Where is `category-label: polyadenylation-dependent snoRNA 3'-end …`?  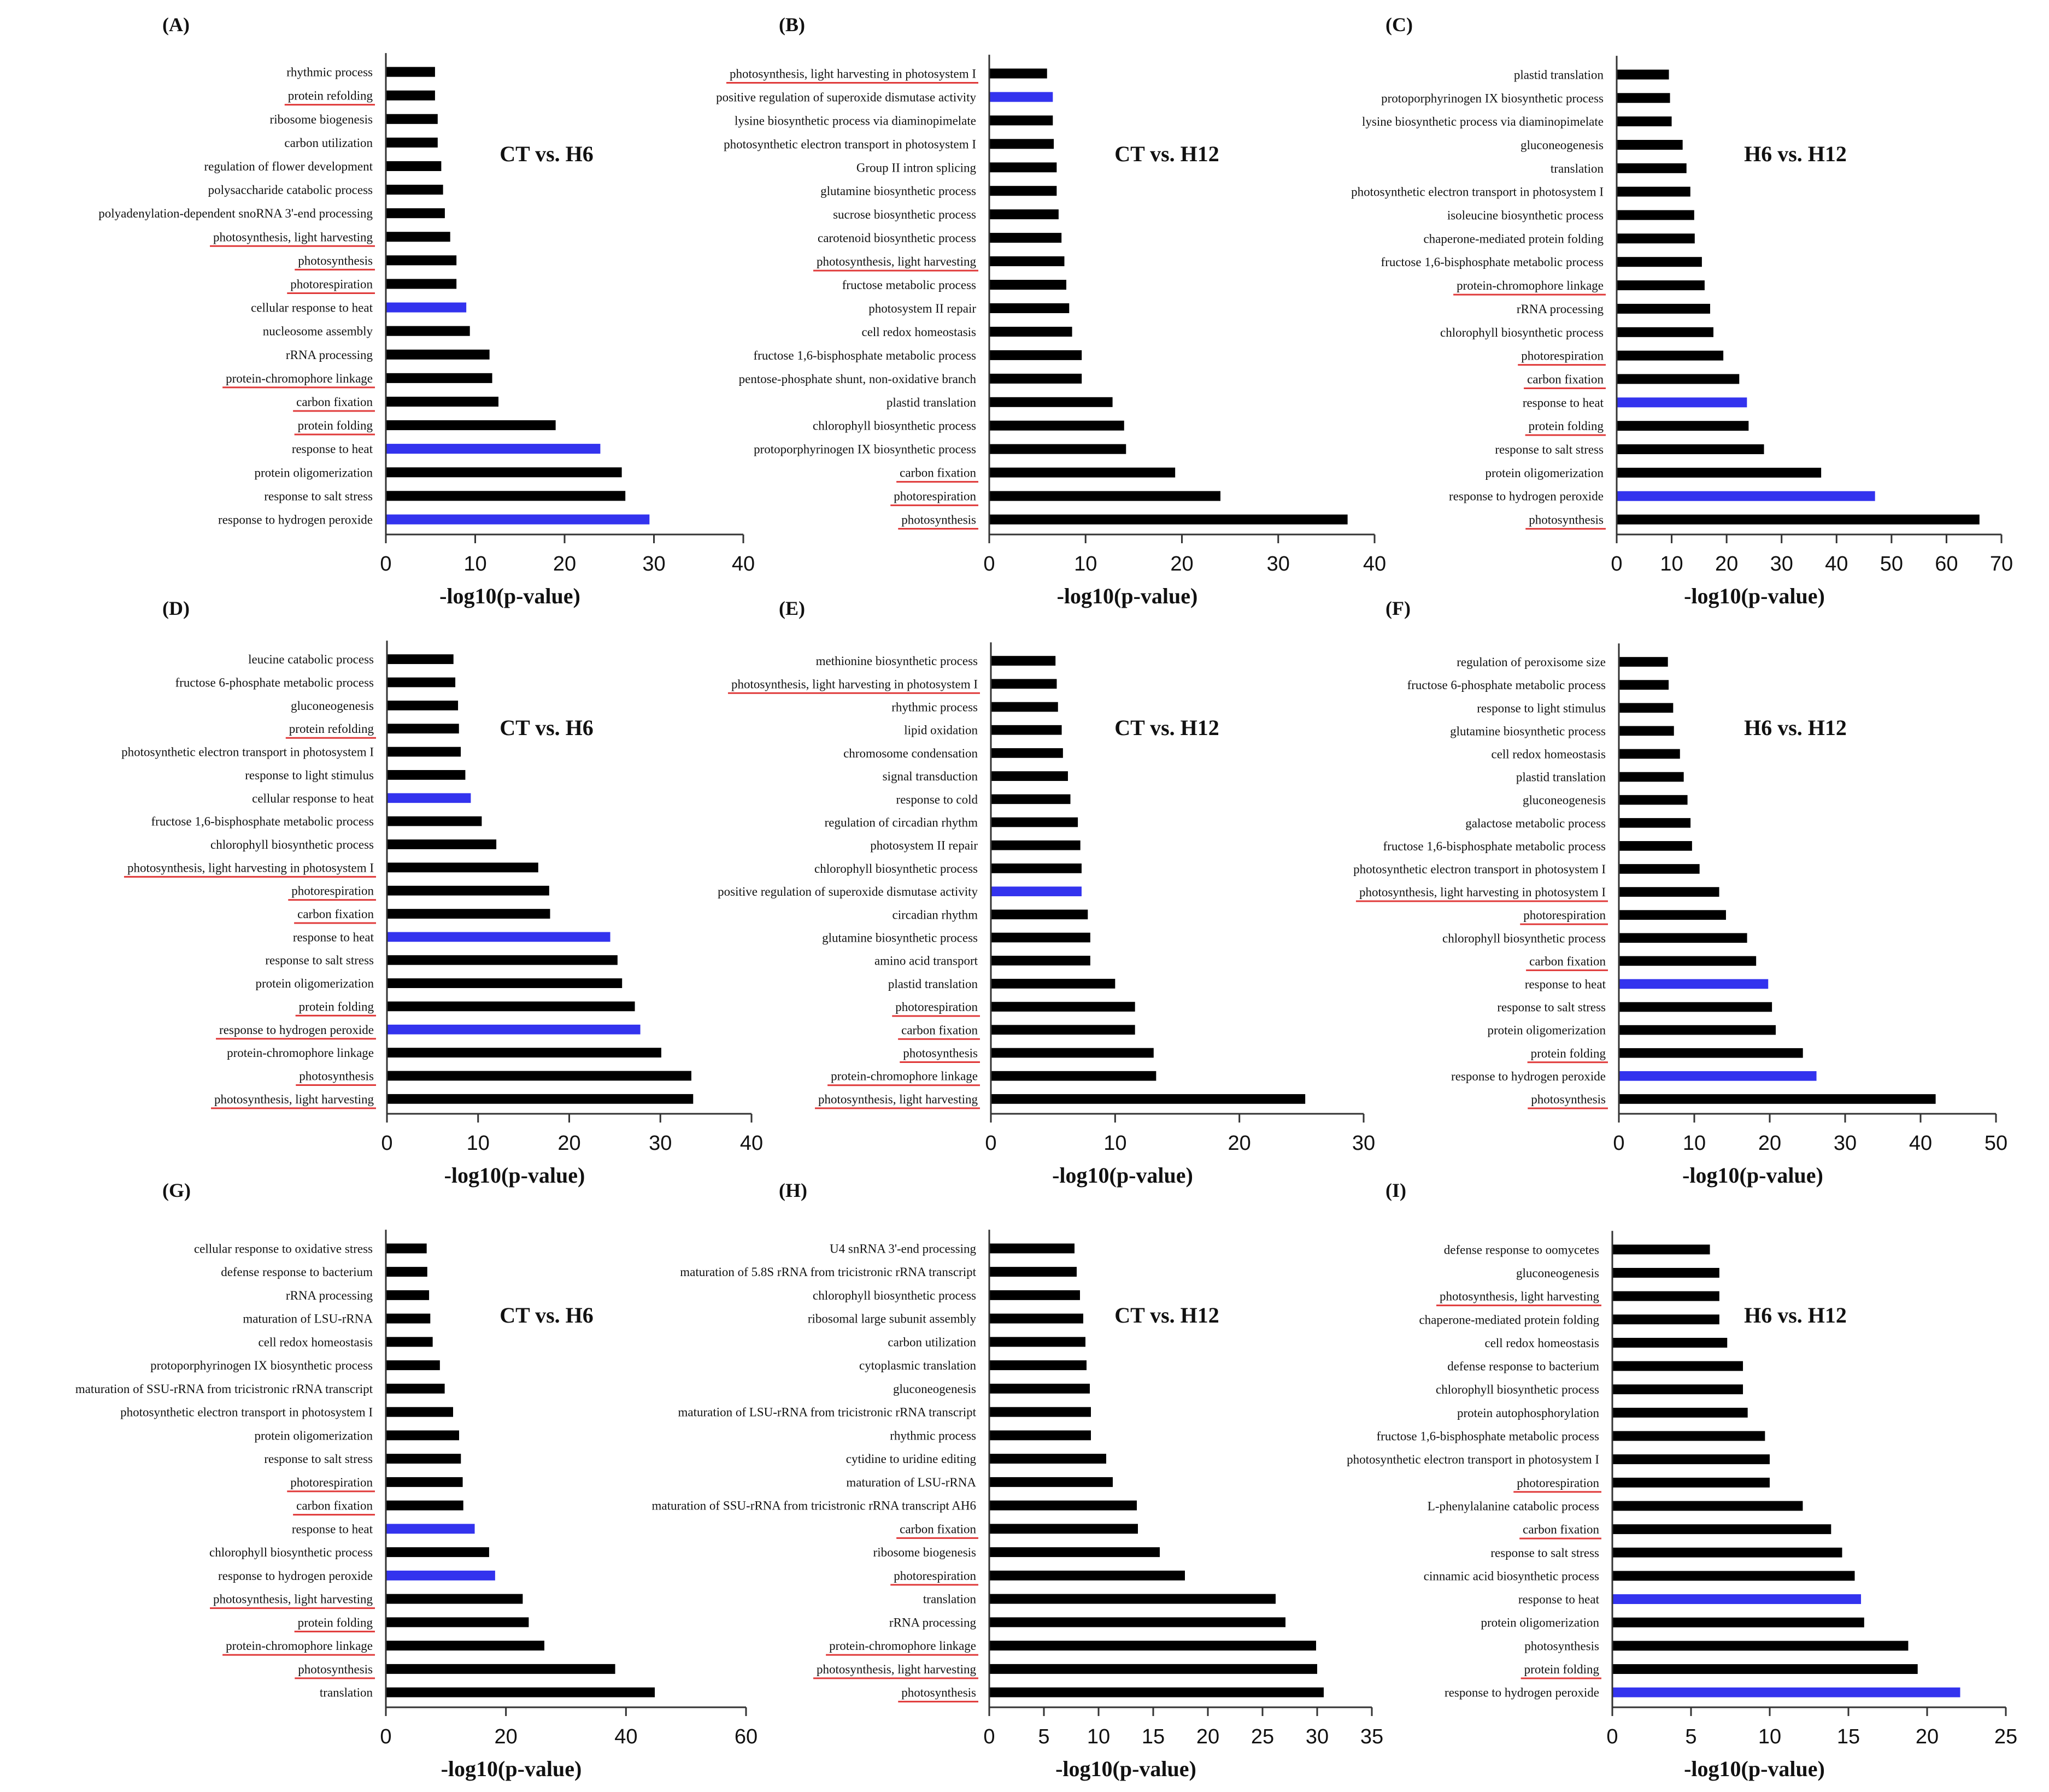
category-label: polyadenylation-dependent snoRNA 3'-end … is located at coordinates (235, 213).